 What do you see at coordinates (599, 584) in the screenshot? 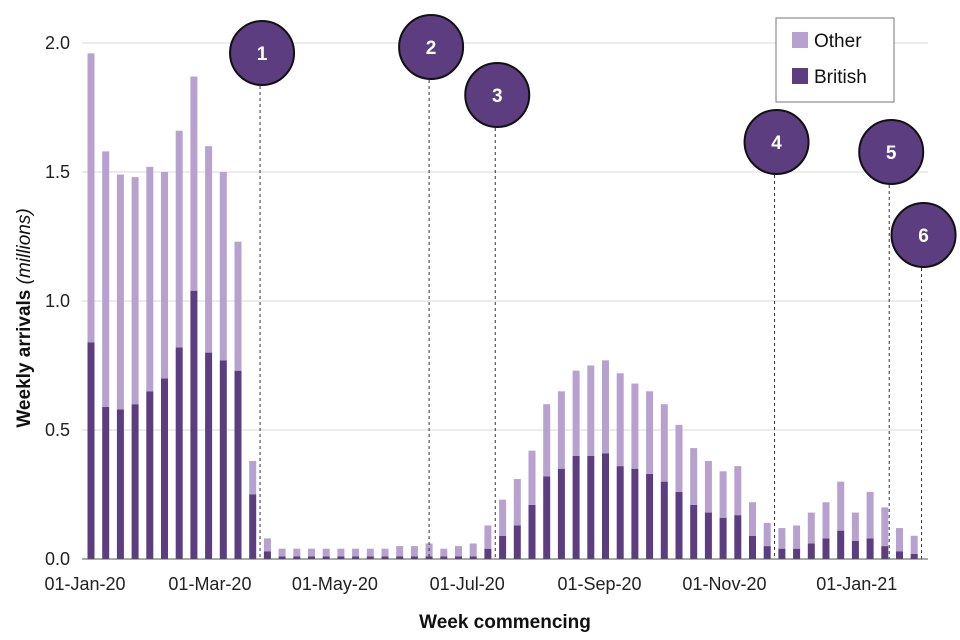
I see `x-tick-label: 01-Sep-20` at bounding box center [599, 584].